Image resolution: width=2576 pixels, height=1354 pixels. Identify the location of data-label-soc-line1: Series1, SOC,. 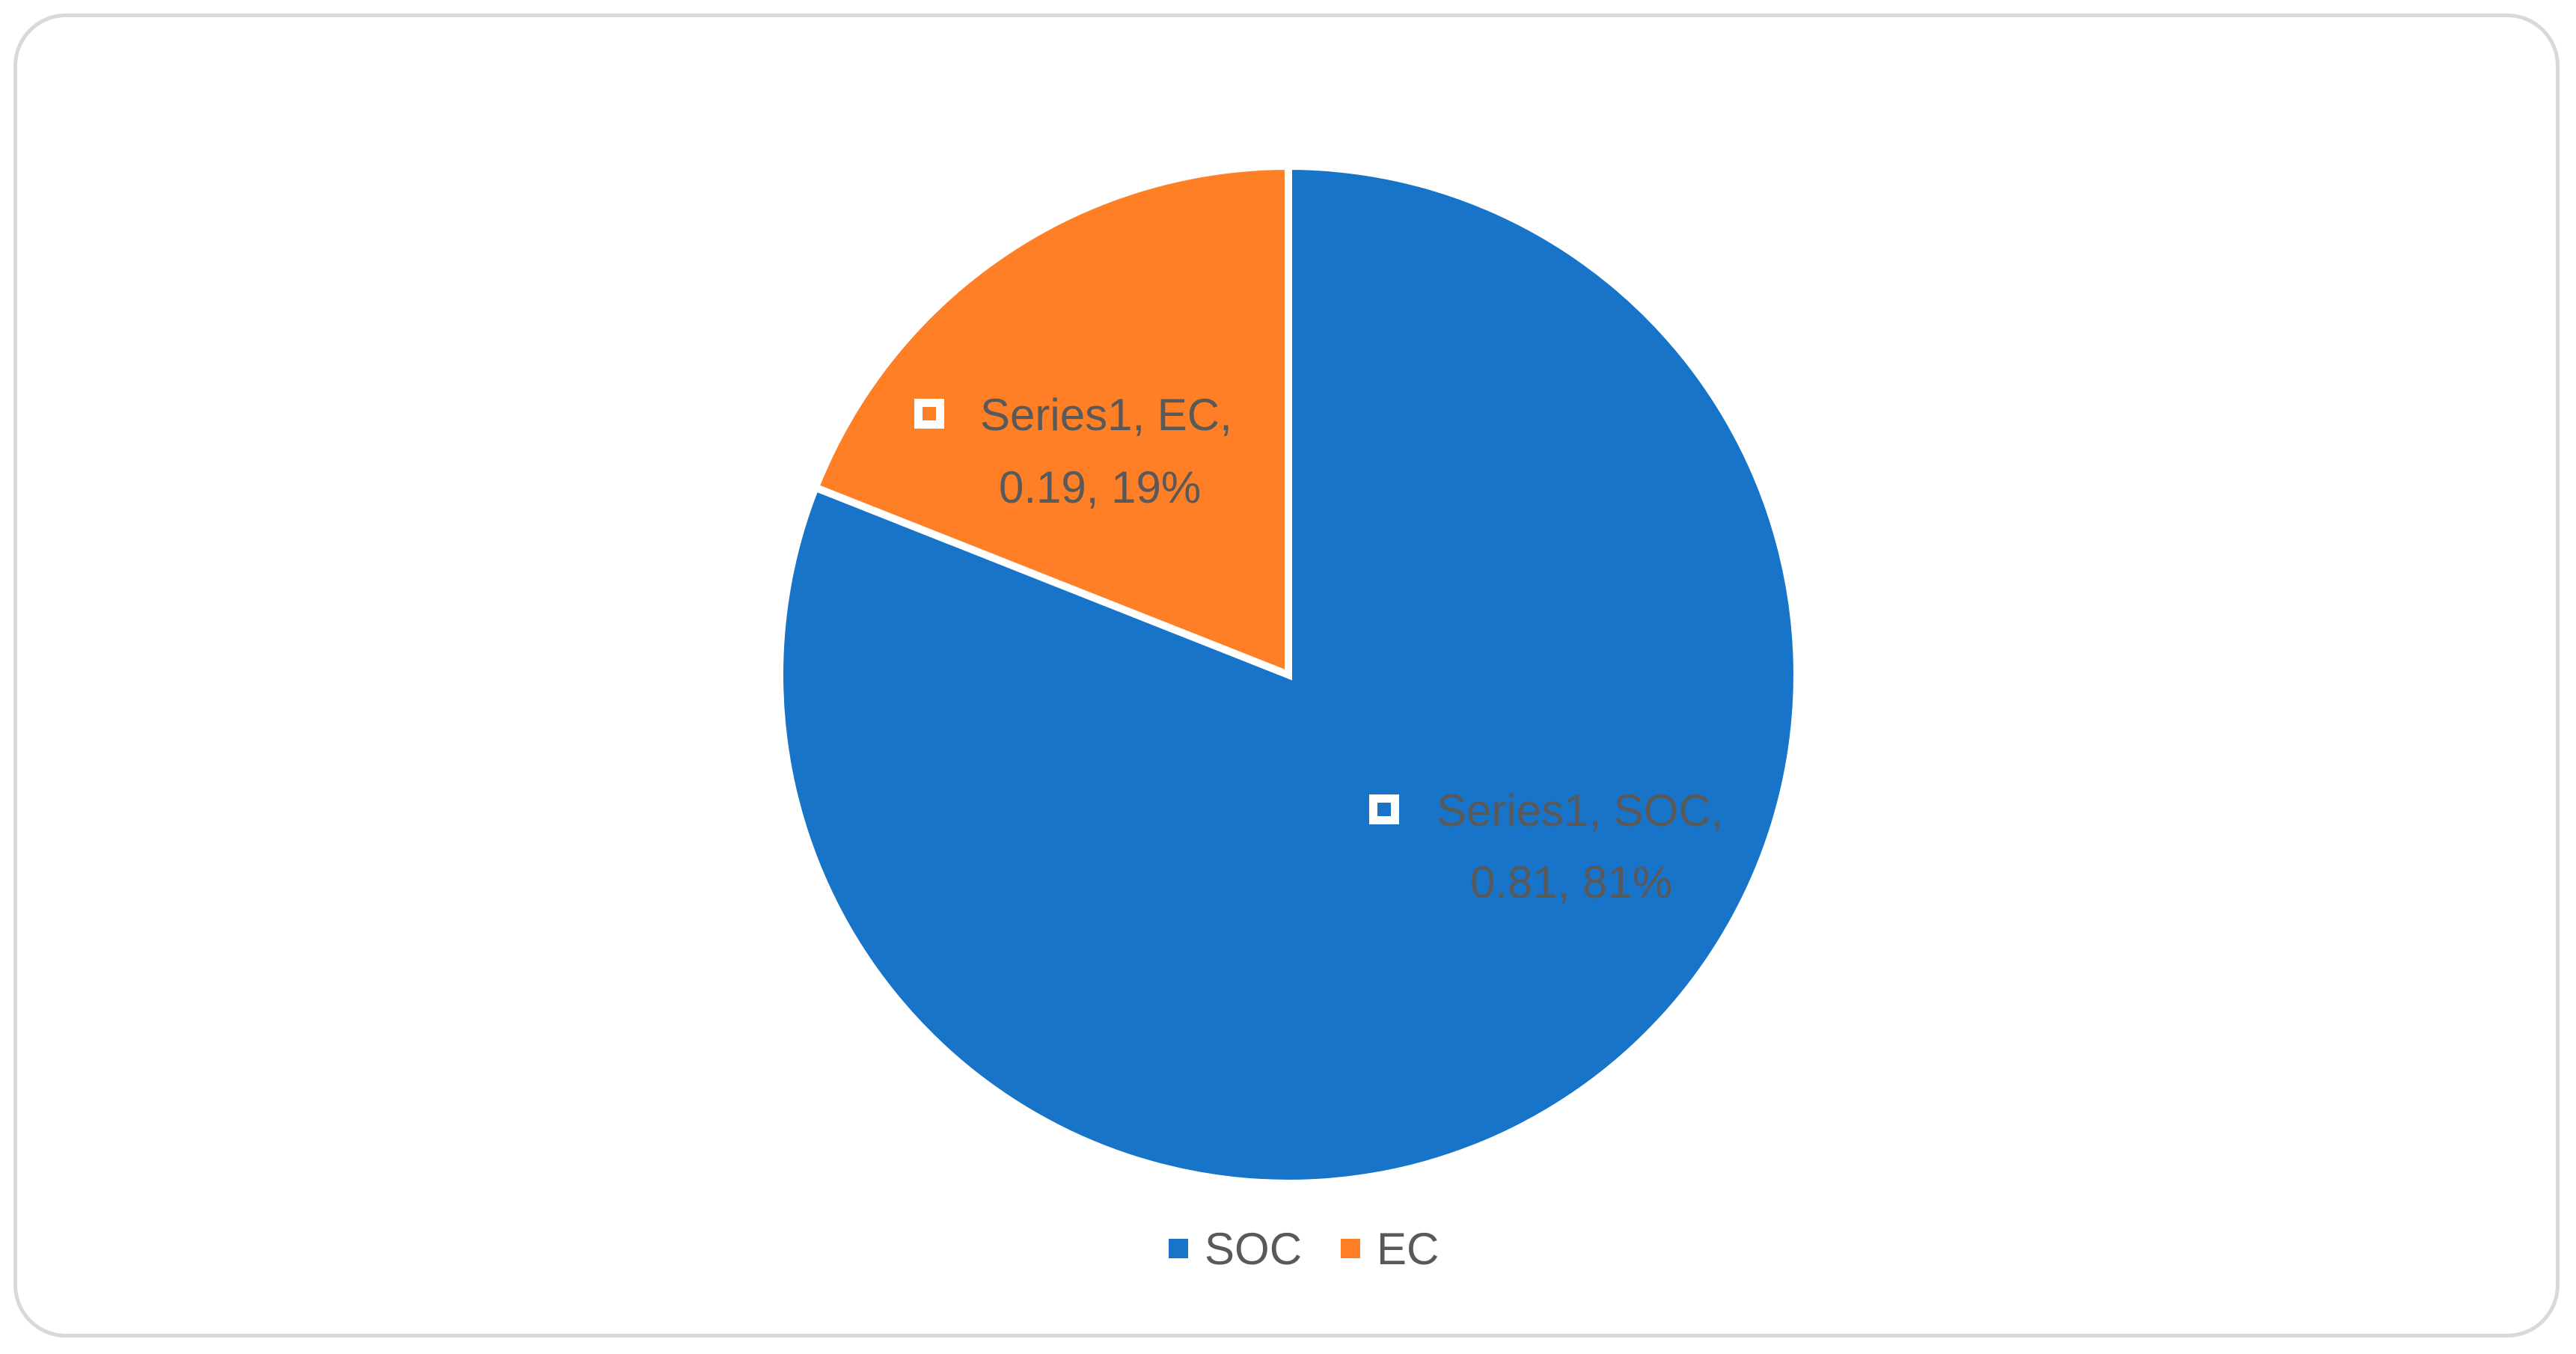
(1580, 810).